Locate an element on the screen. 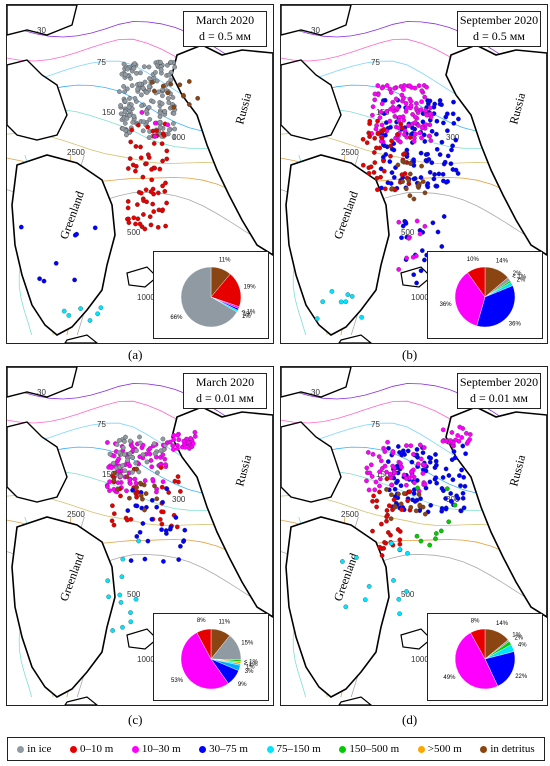 Image resolution: width=550 pixels, height=766 pixels. pie-label: 19% is located at coordinates (250, 287).